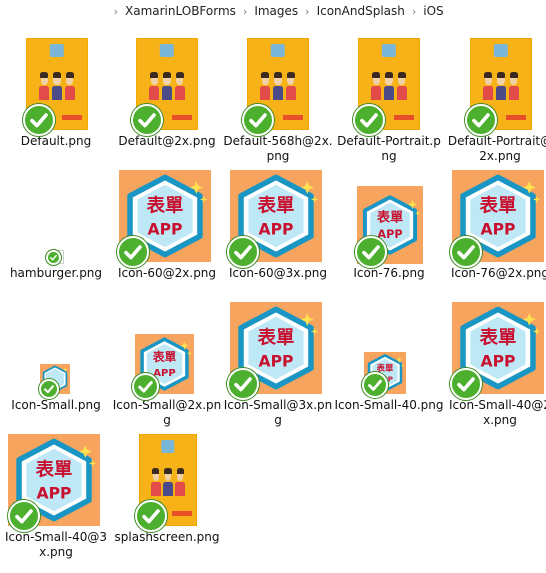  I want to click on file-name-label: Icon-Small.png, so click(56, 405).